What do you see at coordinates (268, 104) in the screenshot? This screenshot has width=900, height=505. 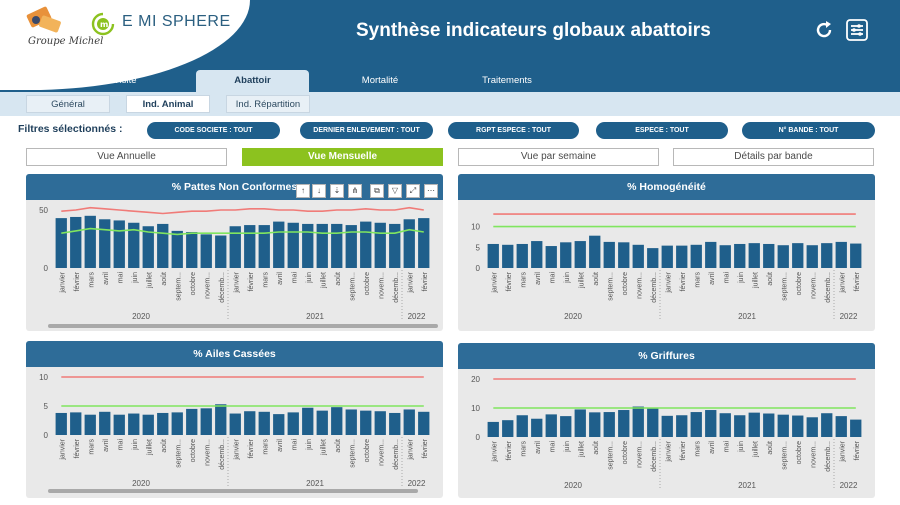 I see `subtab-ind-repartition: Ind. Répartition` at bounding box center [268, 104].